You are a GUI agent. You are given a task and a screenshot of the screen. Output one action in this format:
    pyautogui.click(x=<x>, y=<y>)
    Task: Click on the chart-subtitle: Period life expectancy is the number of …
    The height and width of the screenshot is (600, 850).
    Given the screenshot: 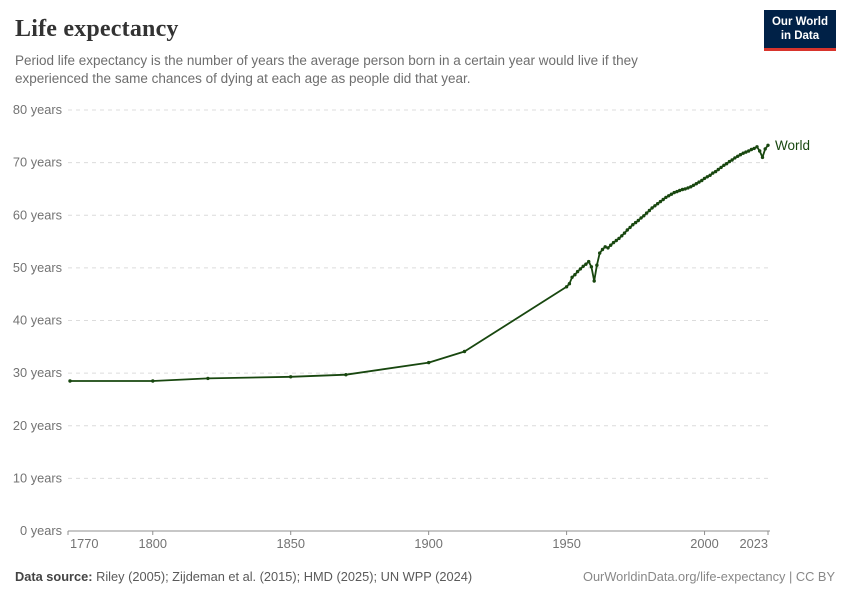 What is the action you would take?
    pyautogui.click(x=326, y=70)
    